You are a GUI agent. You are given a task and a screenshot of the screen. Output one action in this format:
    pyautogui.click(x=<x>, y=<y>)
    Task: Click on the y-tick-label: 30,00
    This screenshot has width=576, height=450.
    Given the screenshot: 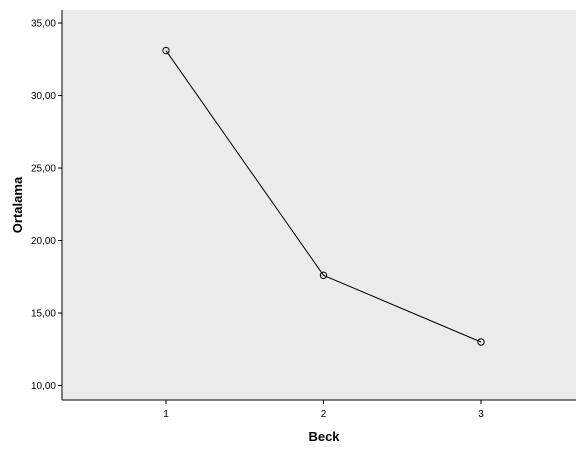 What is the action you would take?
    pyautogui.click(x=43, y=96)
    